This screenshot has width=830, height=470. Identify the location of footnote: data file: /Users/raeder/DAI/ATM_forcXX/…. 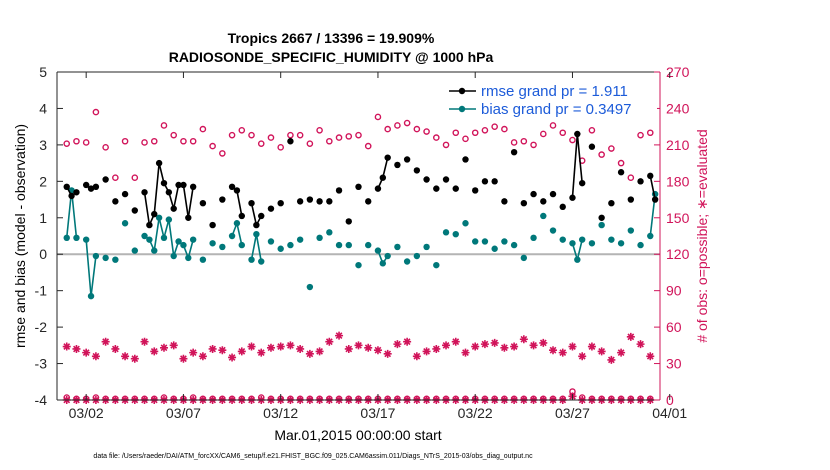
(313, 456).